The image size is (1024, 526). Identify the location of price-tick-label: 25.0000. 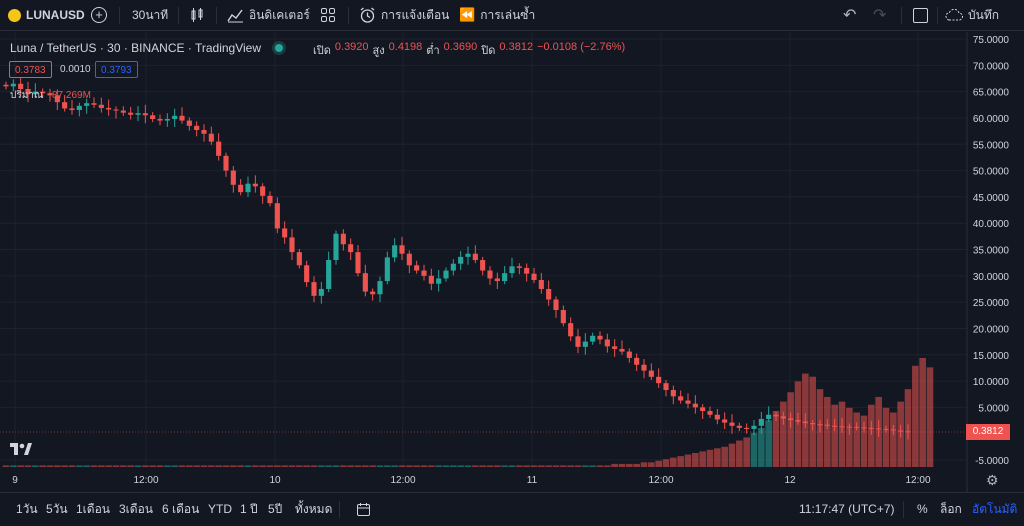
(991, 303).